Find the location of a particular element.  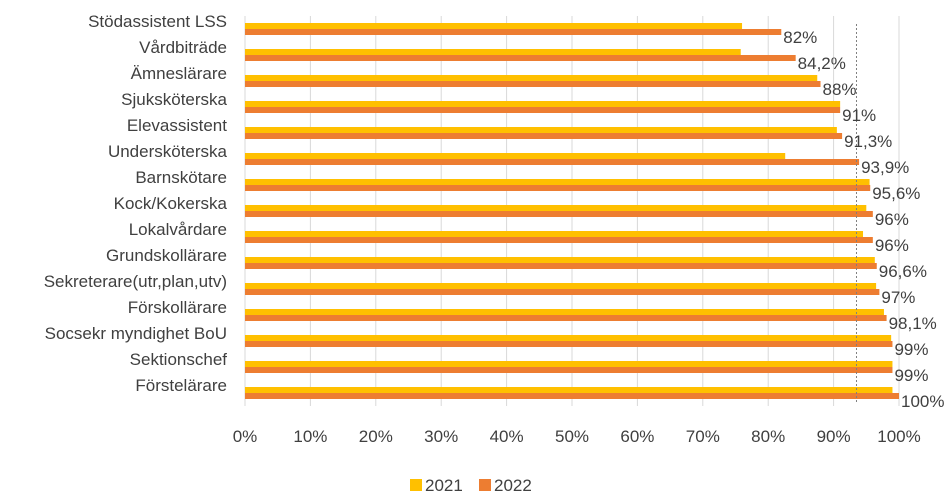

category-label: Barnskötare is located at coordinates (181, 177).